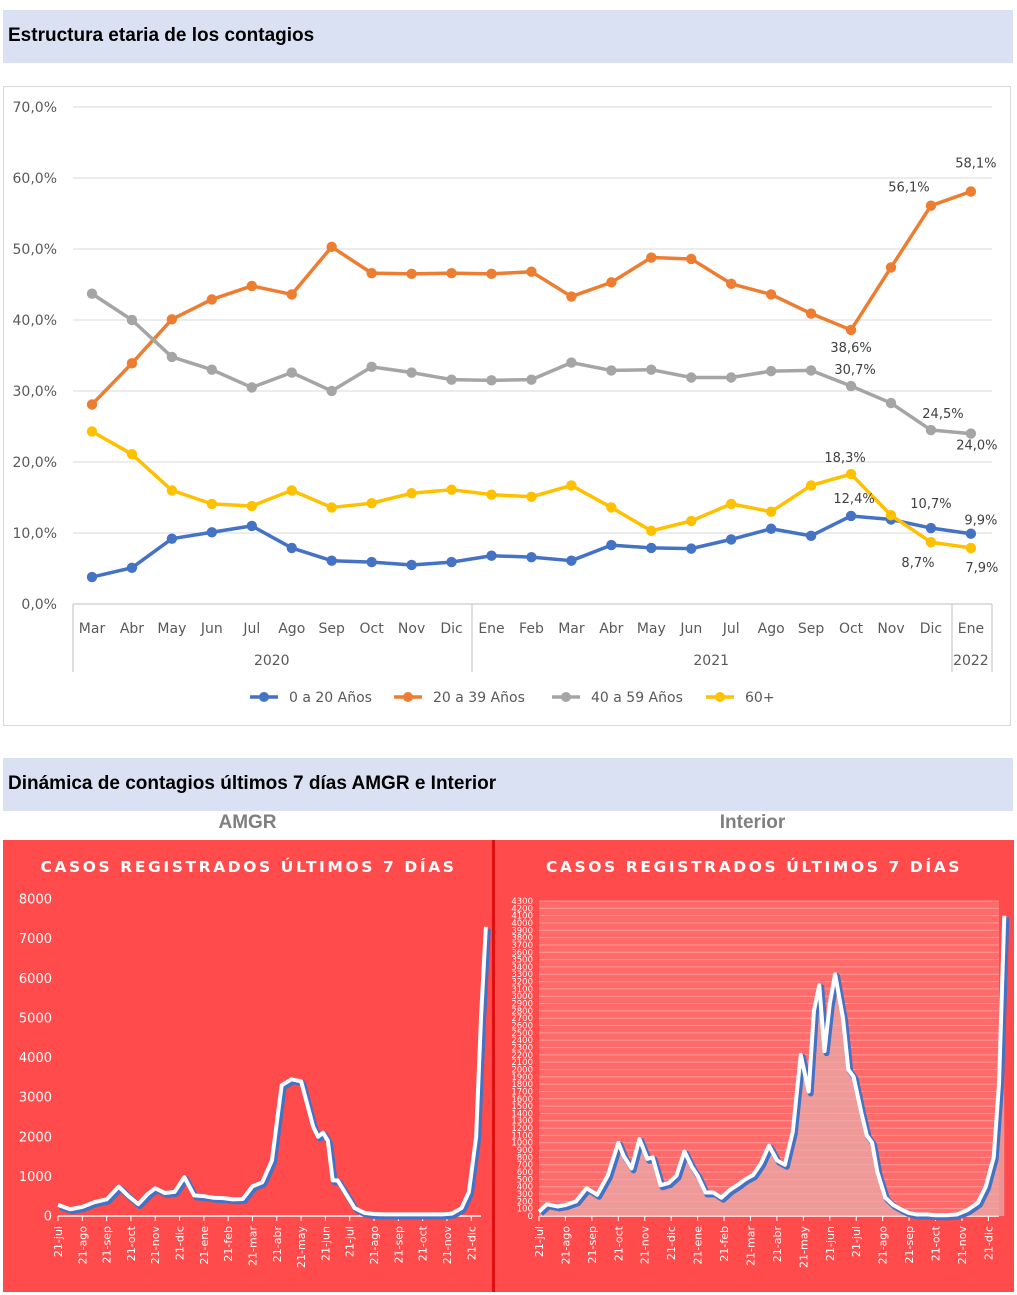 This screenshot has width=1017, height=1295. Describe the element at coordinates (971, 661) in the screenshot. I see `year-group-label: 2022` at that location.